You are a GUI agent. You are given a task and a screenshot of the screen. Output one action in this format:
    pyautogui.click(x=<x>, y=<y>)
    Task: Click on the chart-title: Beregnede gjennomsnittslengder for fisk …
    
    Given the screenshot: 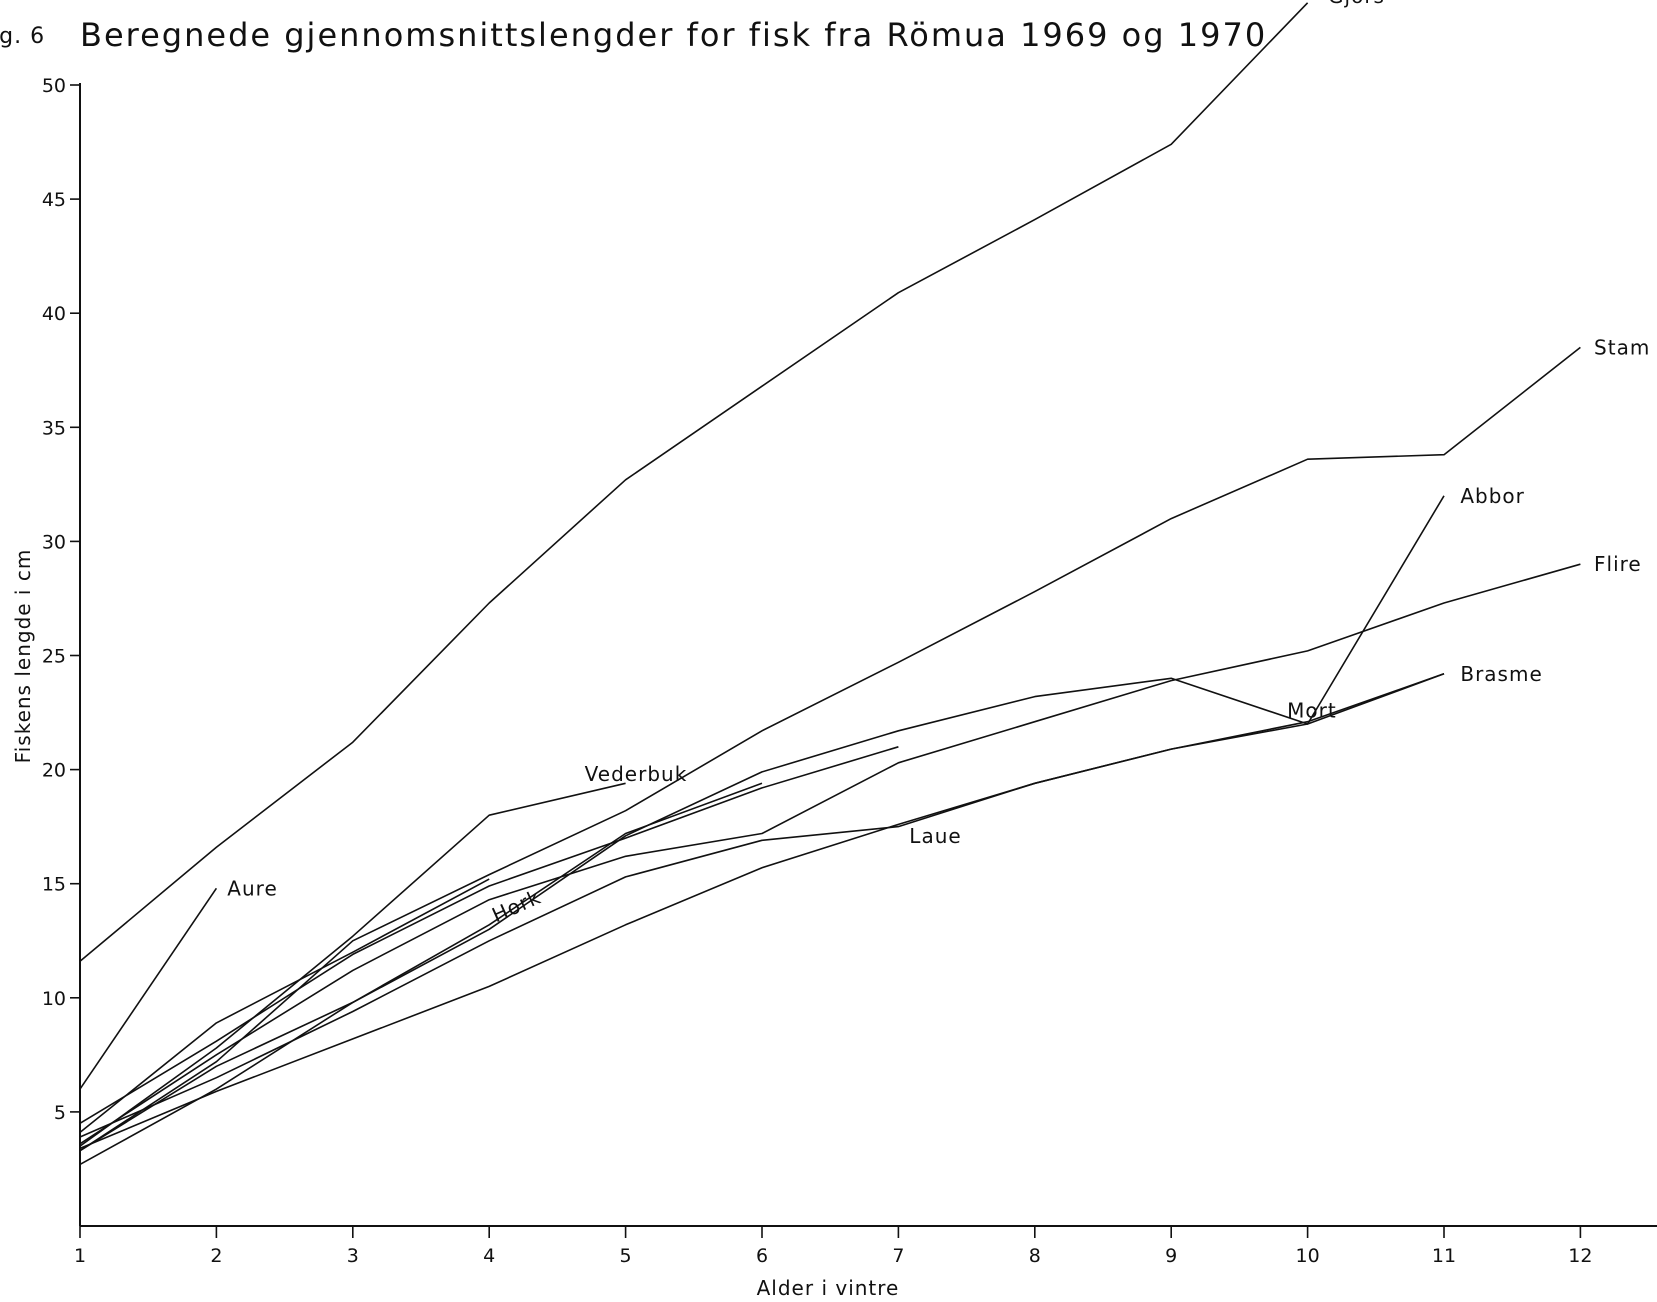 What is the action you would take?
    pyautogui.click(x=674, y=35)
    